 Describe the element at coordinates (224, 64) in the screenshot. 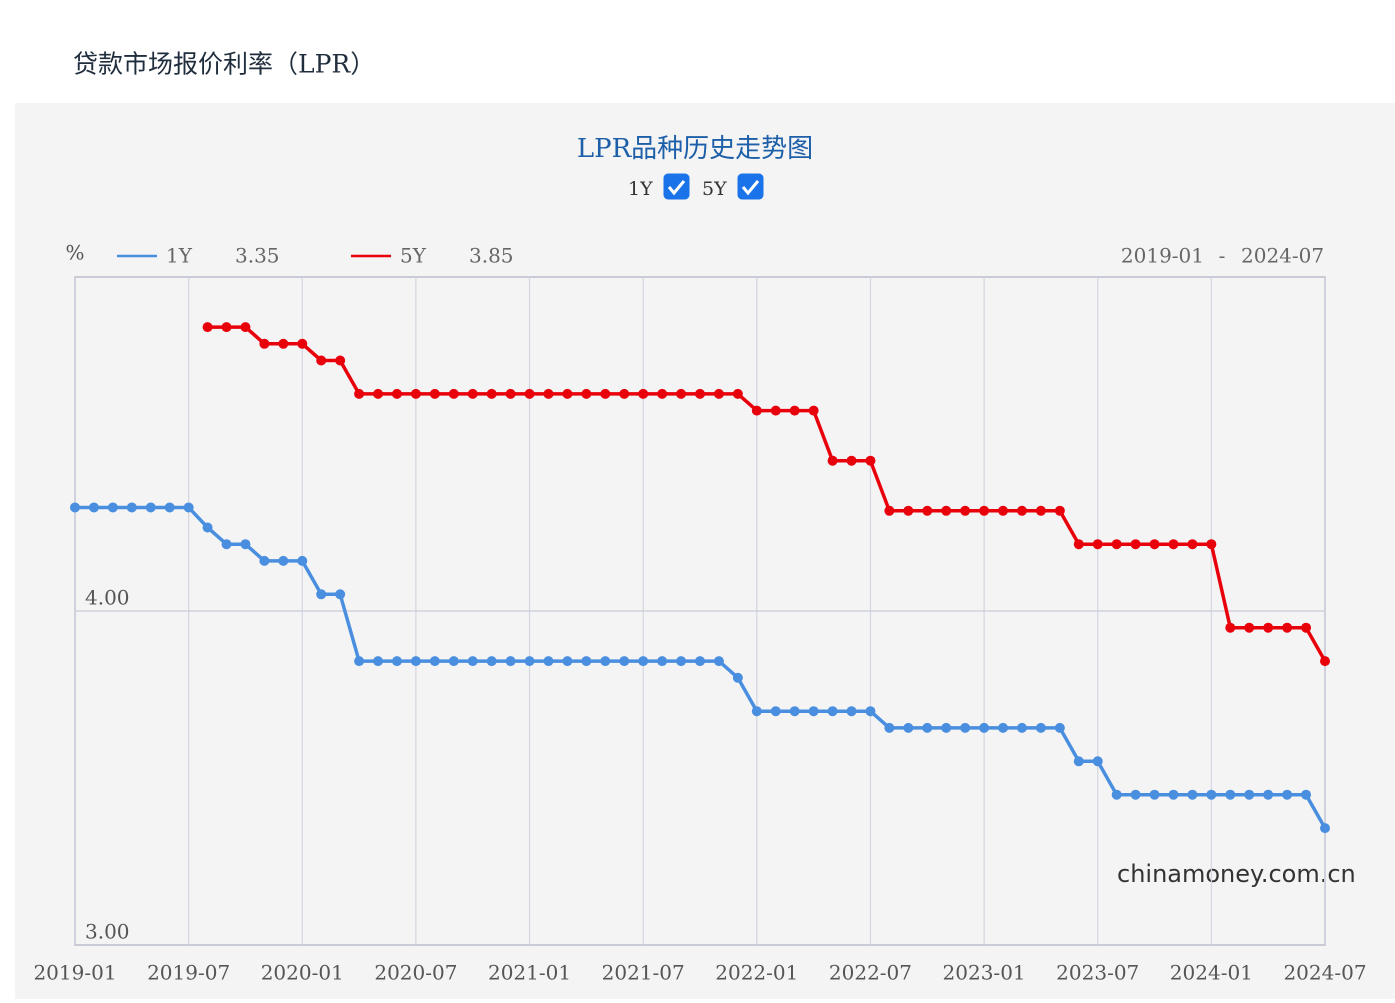

I see `page-title: 贷款市场报价利率（LPR）` at that location.